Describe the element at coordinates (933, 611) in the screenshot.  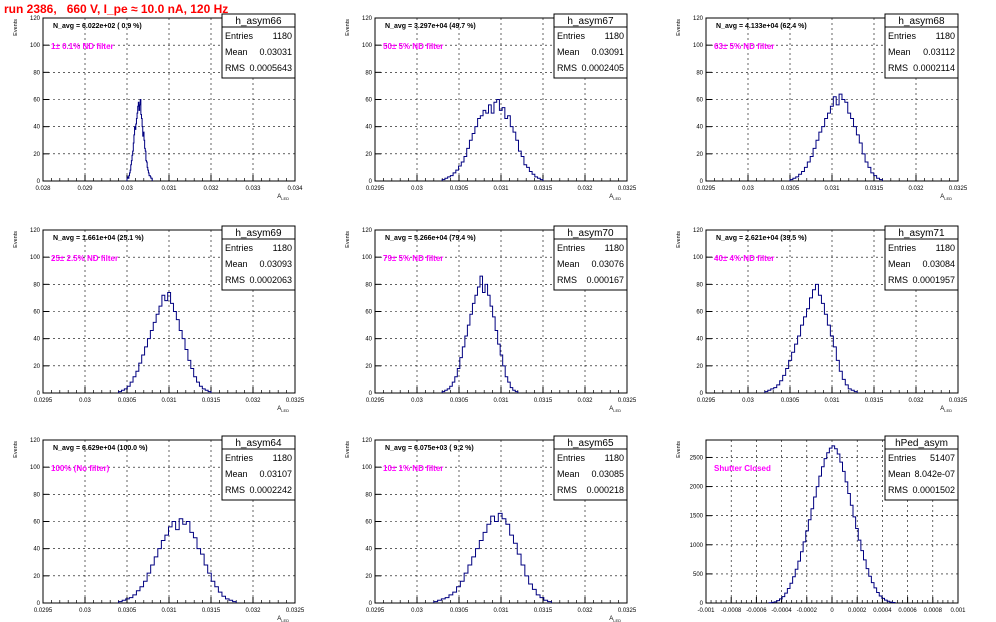
I see `x-tick-label: 0.0008` at that location.